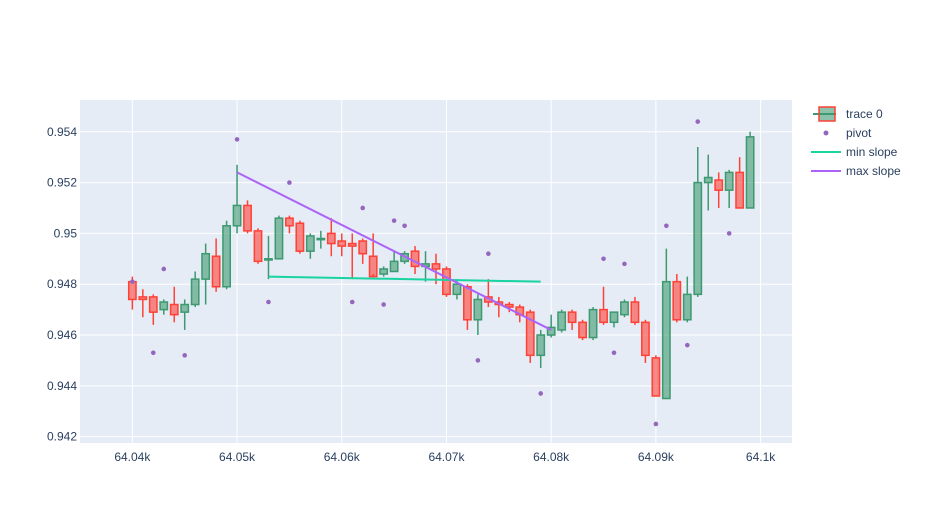 This screenshot has width=925, height=525. I want to click on max-slope-line, so click(394, 251).